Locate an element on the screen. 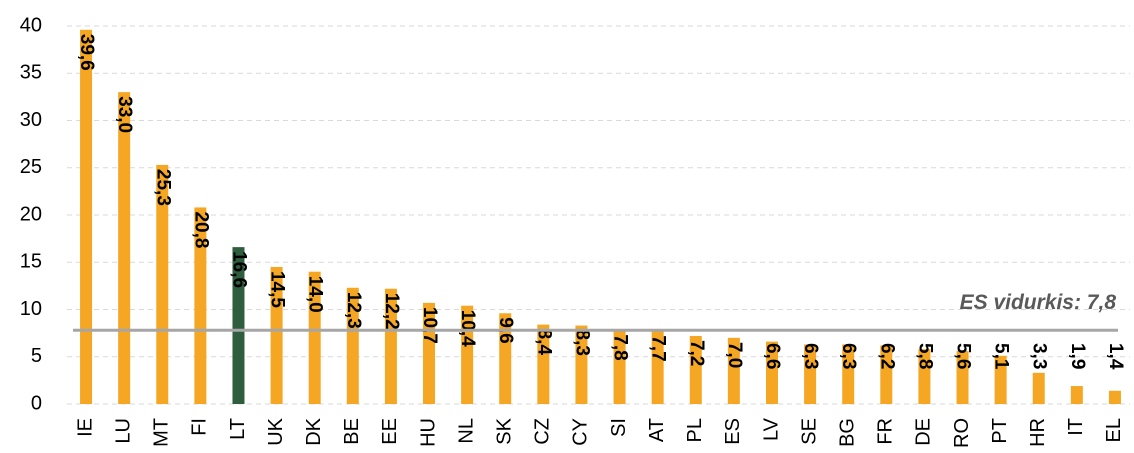 The height and width of the screenshot is (453, 1134). x-tick-label: FI is located at coordinates (200, 427).